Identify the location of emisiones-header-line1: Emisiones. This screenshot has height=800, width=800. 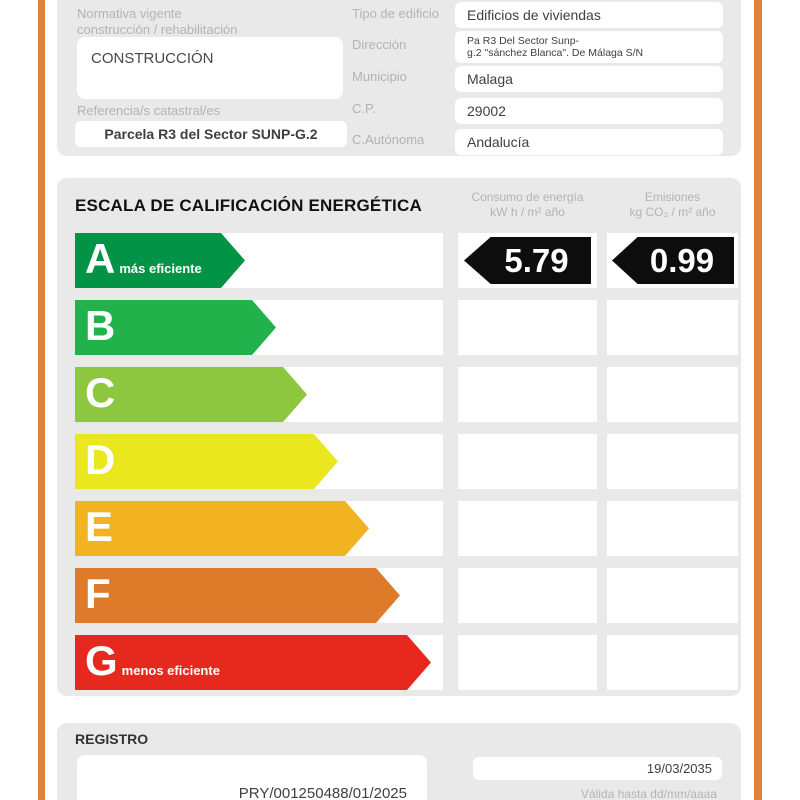
(672, 197).